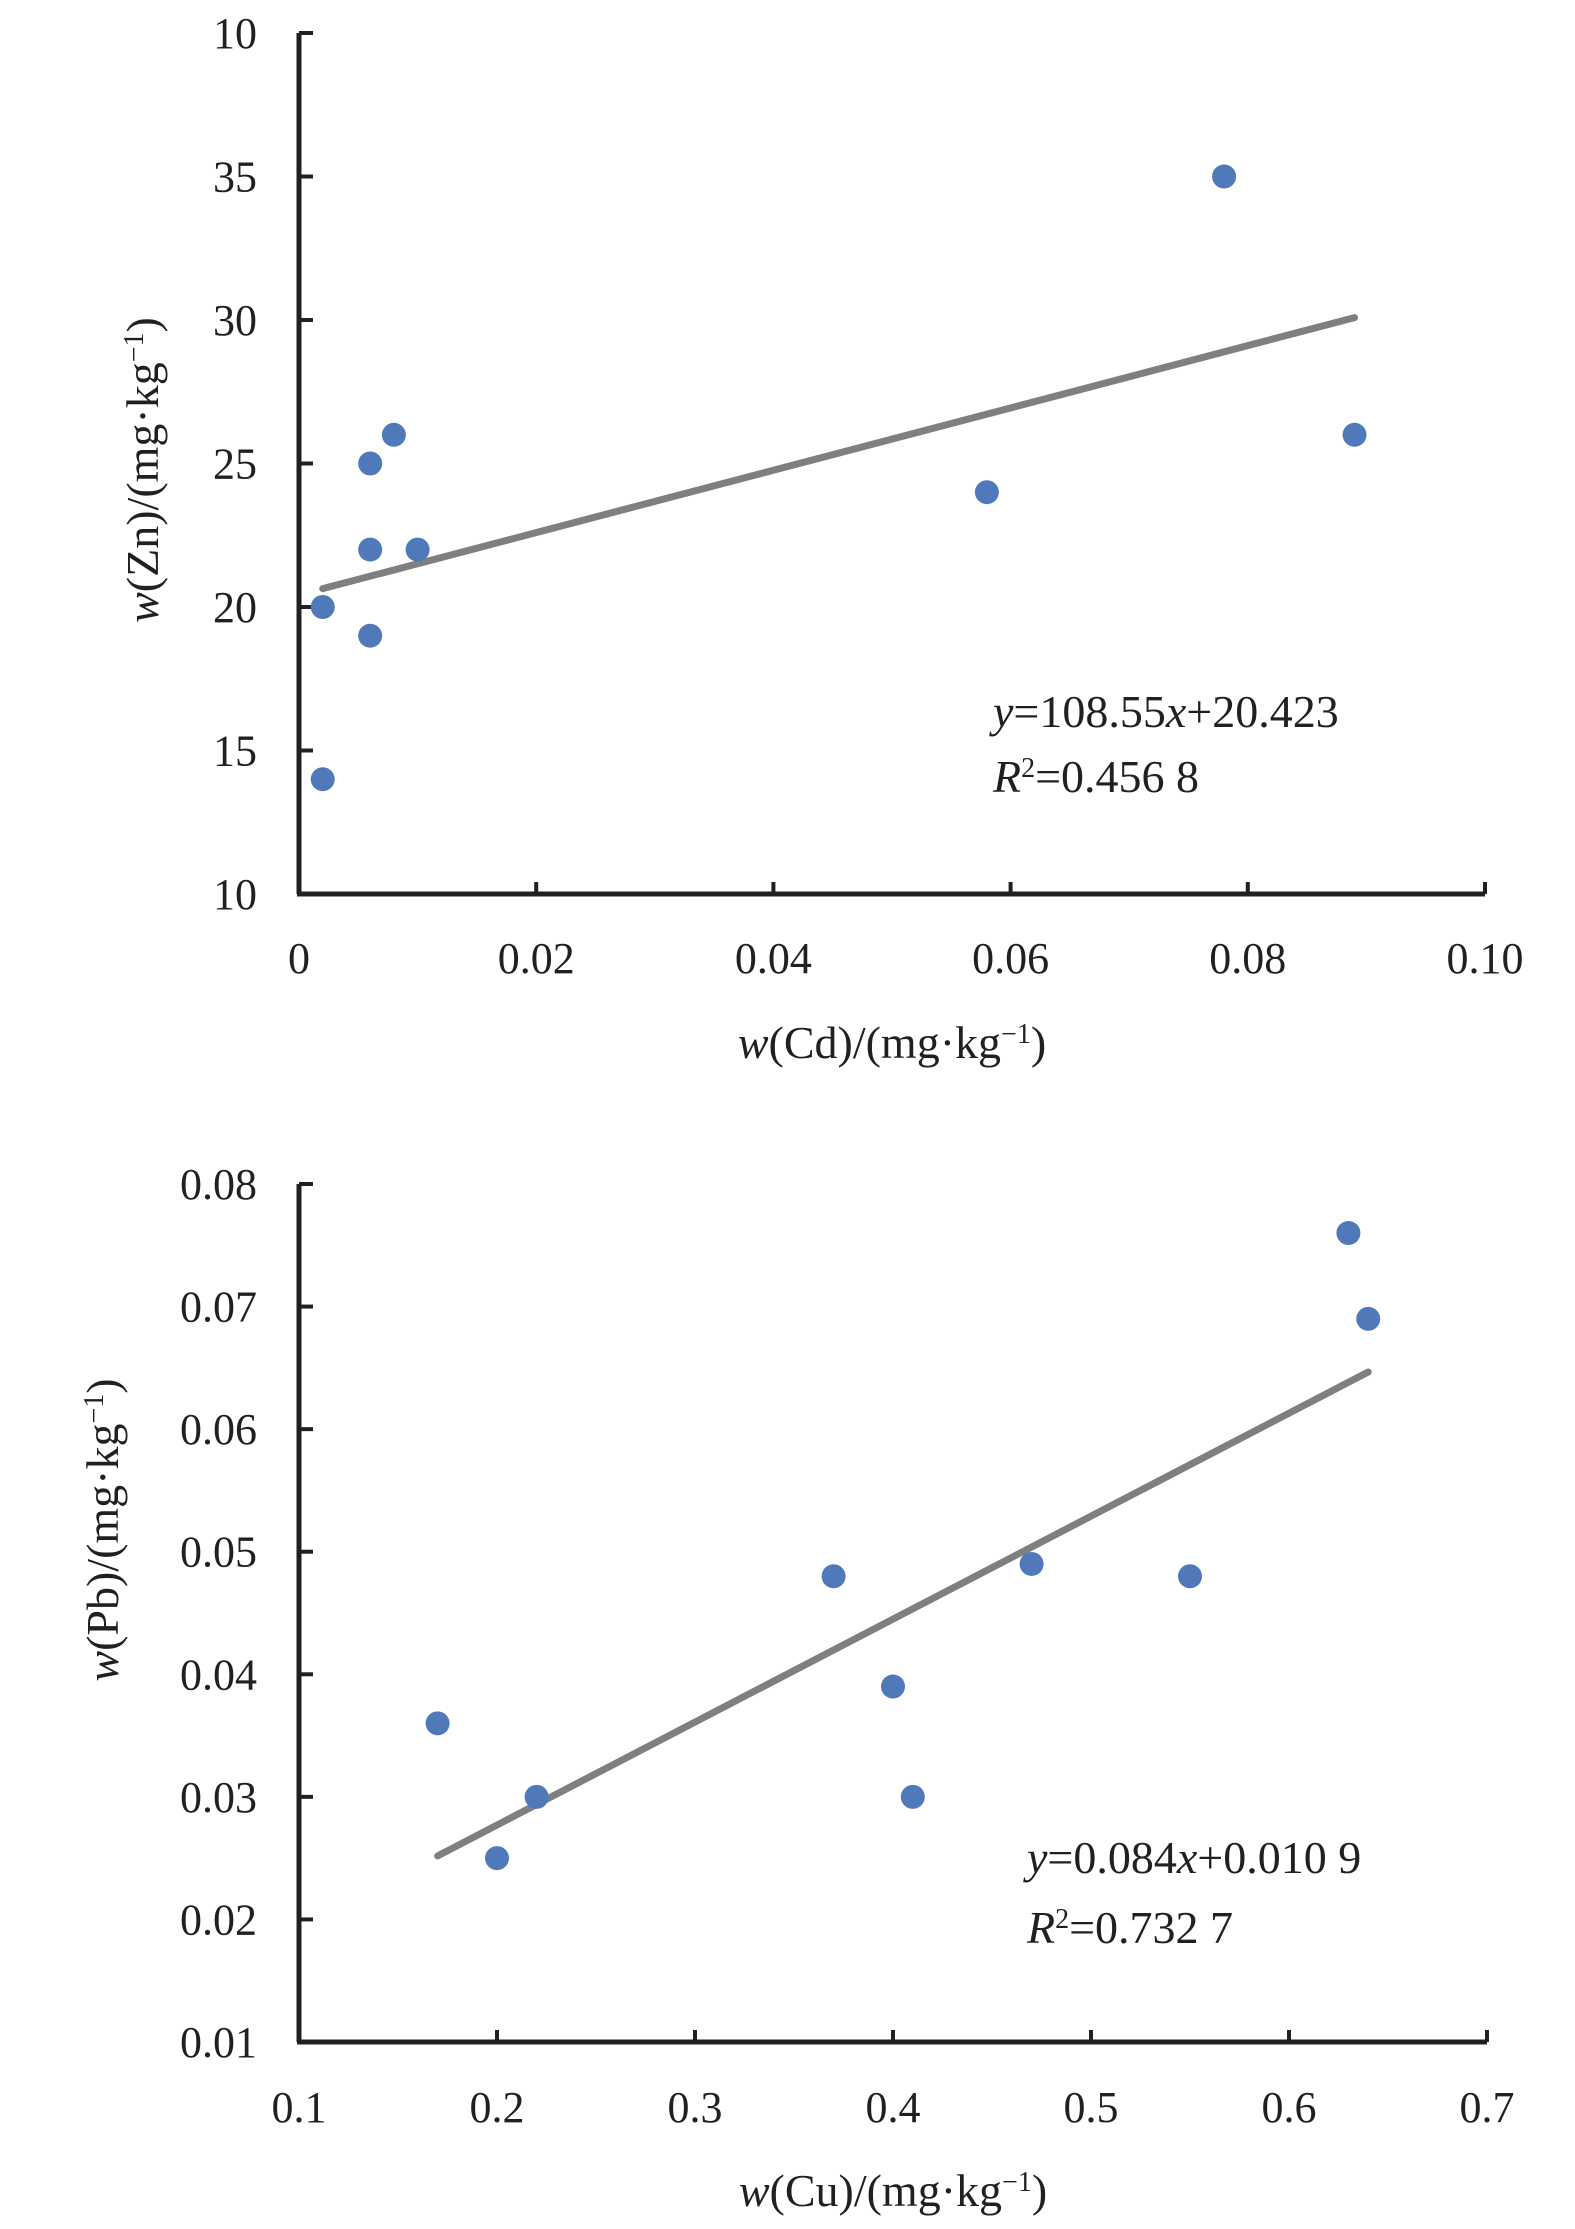 Image resolution: width=1575 pixels, height=2229 pixels. Describe the element at coordinates (102, 1537) in the screenshot. I see `y-axis-title-text: (Pb)/(mg·kg` at that location.